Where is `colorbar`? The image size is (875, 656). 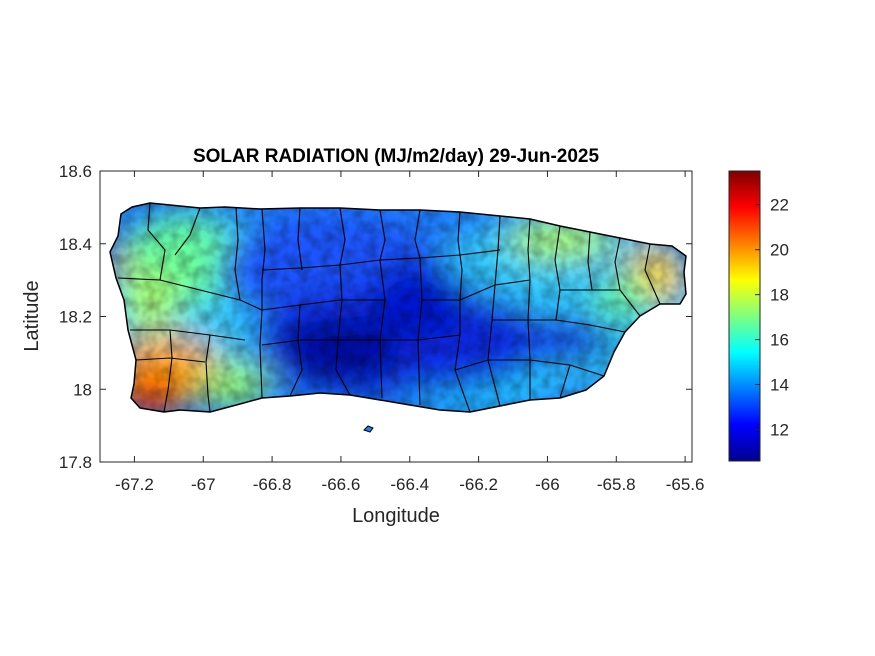 colorbar is located at coordinates (744, 316).